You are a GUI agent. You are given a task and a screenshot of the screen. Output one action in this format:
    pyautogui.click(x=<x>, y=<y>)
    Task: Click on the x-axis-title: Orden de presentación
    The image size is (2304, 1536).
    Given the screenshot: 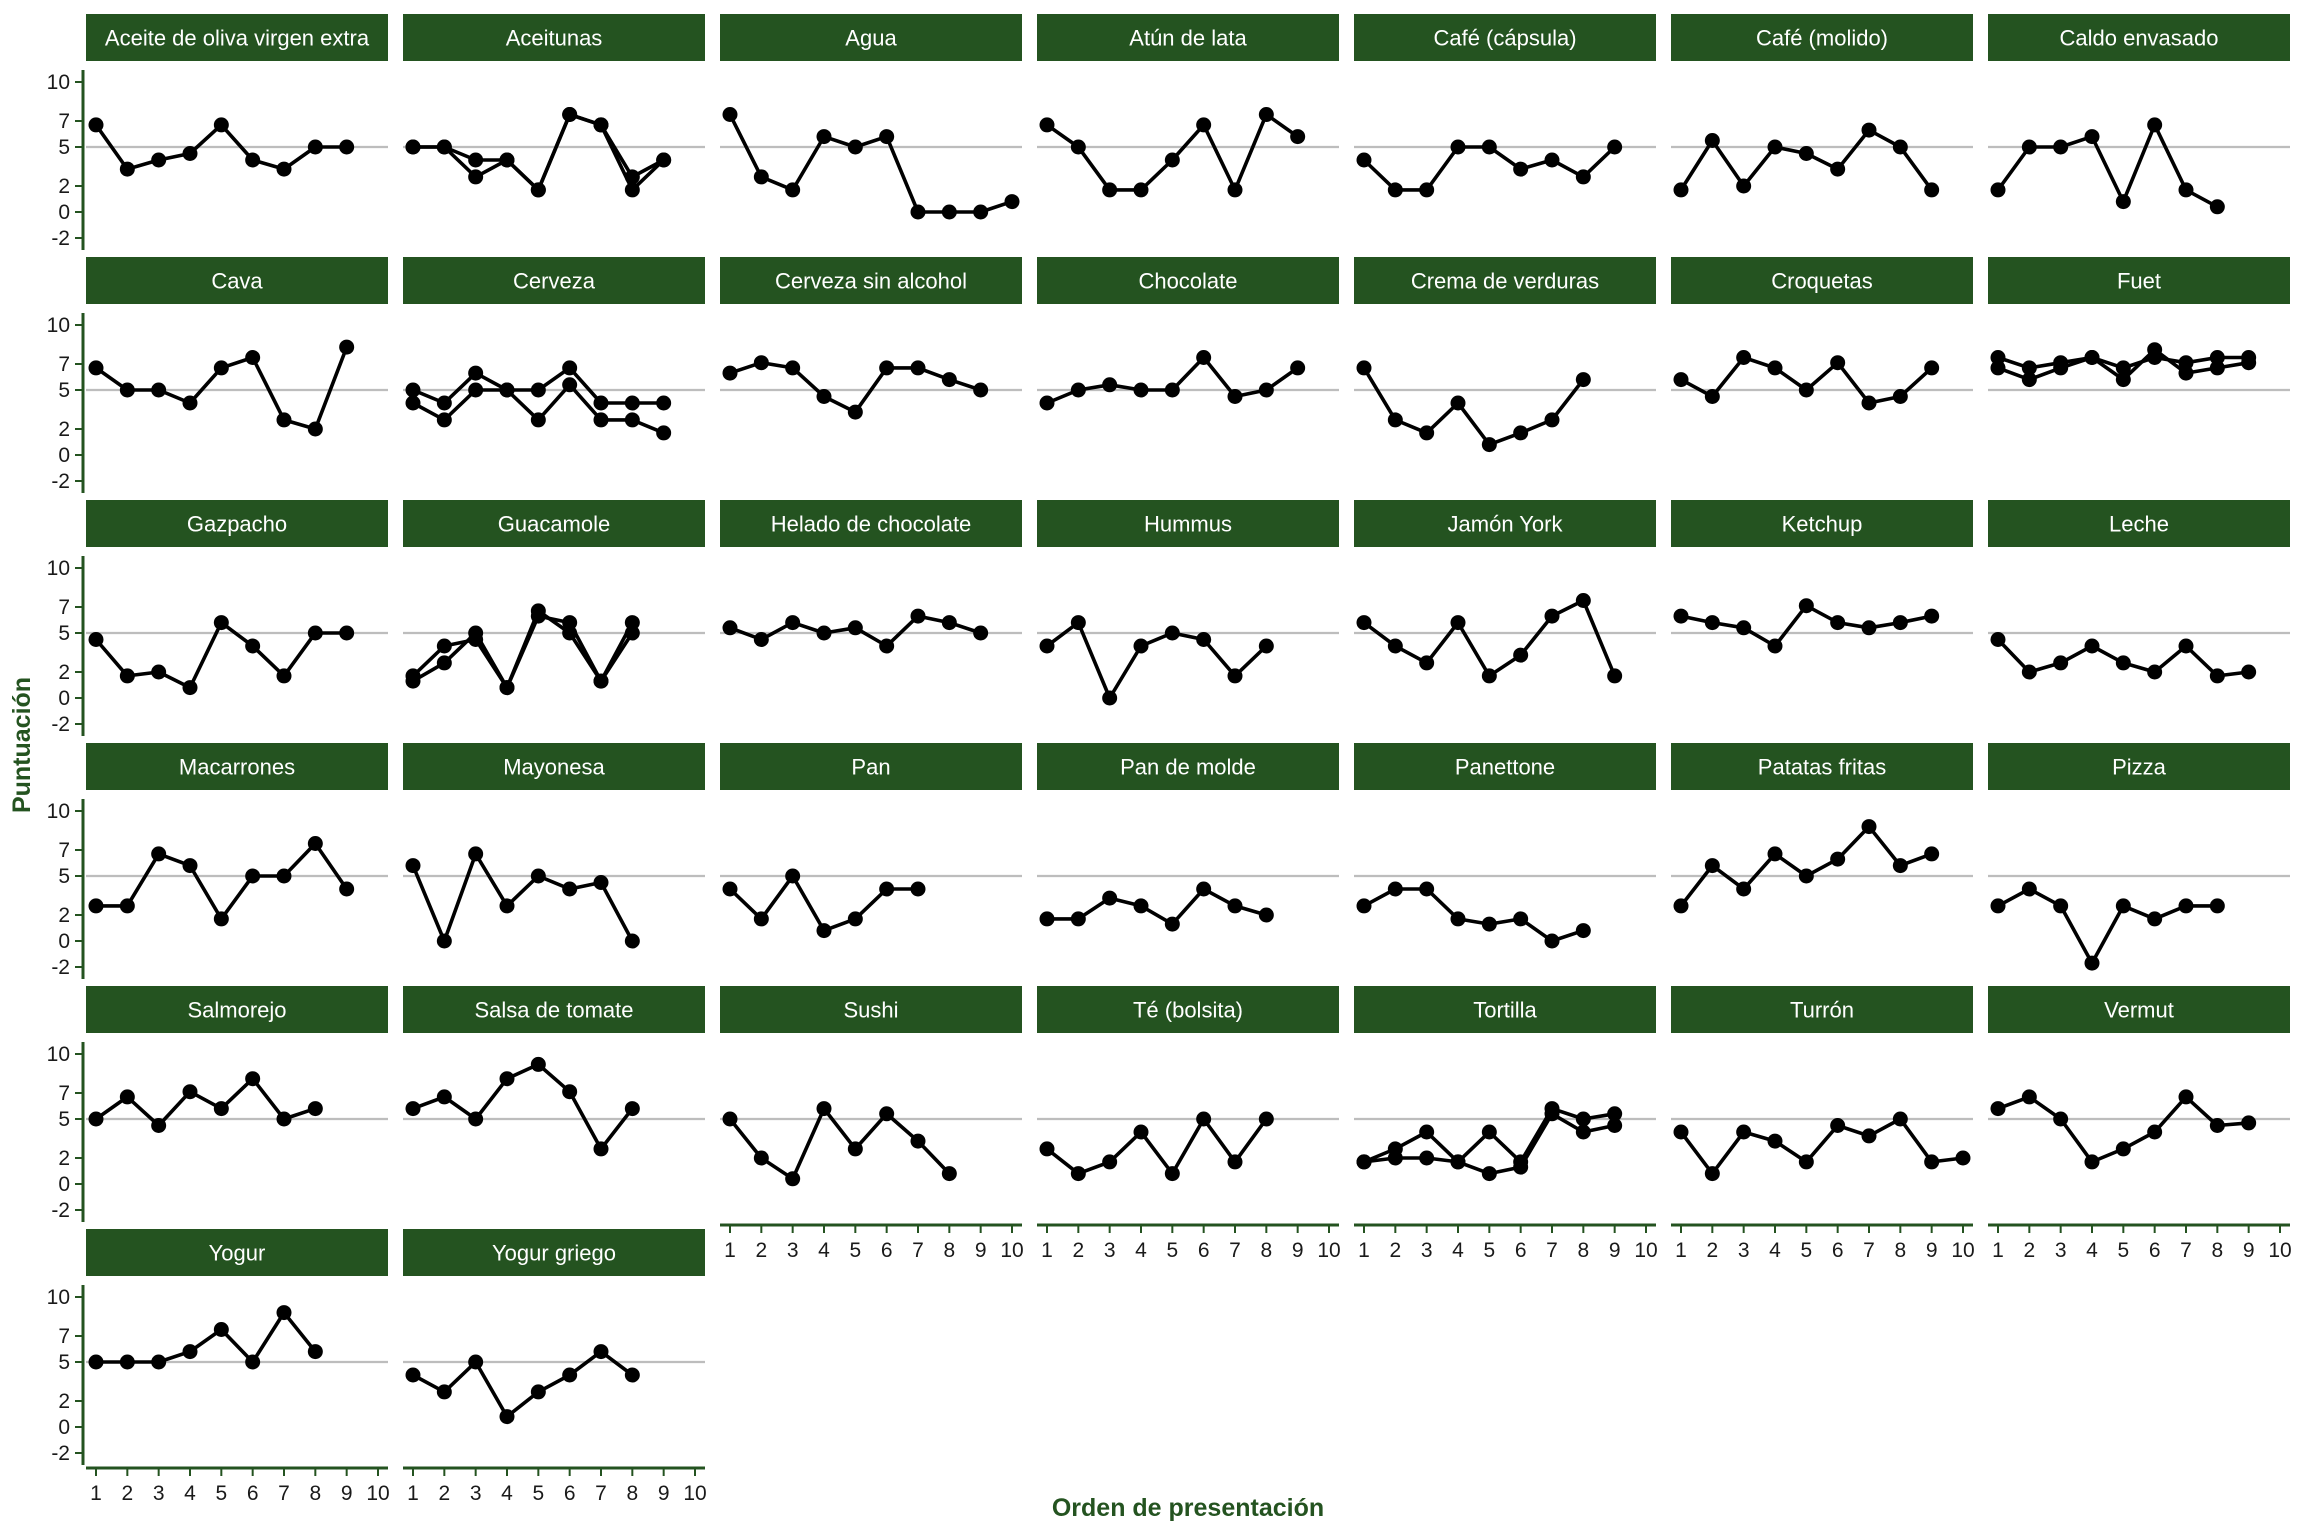 What is the action you would take?
    pyautogui.click(x=1188, y=1508)
    